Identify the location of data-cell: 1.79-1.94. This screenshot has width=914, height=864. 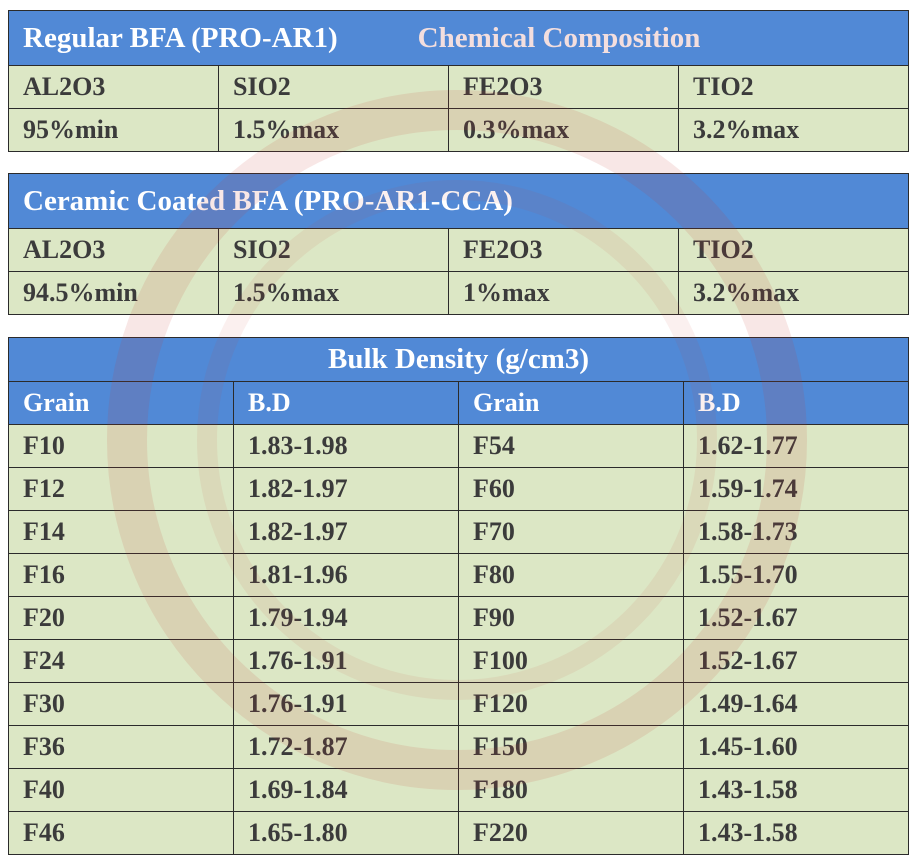
(346, 618).